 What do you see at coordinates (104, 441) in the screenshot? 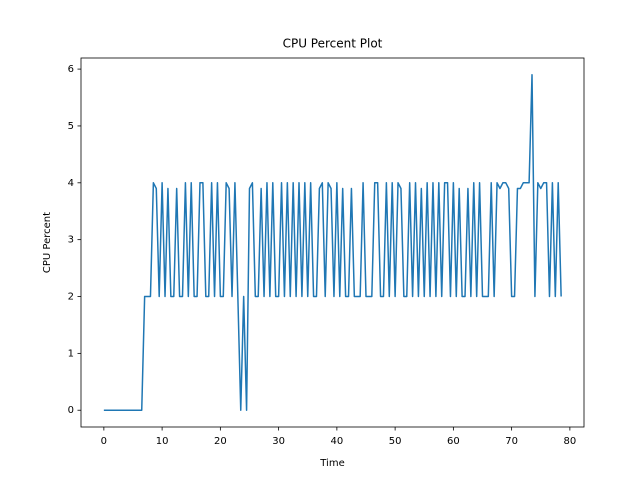
I see `x-tick-label: 0` at bounding box center [104, 441].